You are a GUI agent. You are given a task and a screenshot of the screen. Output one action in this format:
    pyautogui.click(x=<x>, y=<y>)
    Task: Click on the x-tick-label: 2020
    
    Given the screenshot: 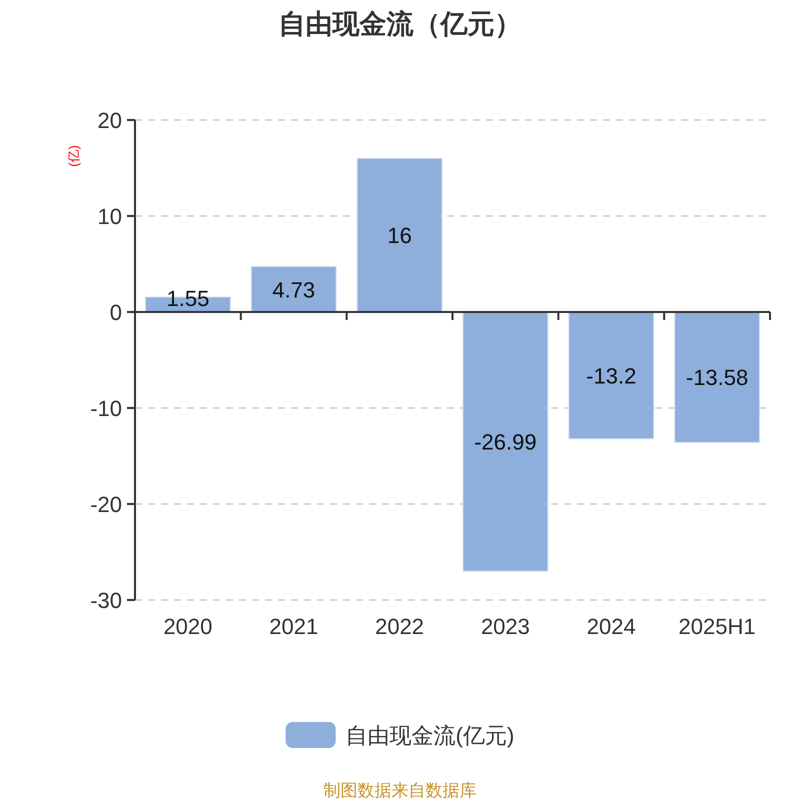 What is the action you would take?
    pyautogui.click(x=187, y=626)
    